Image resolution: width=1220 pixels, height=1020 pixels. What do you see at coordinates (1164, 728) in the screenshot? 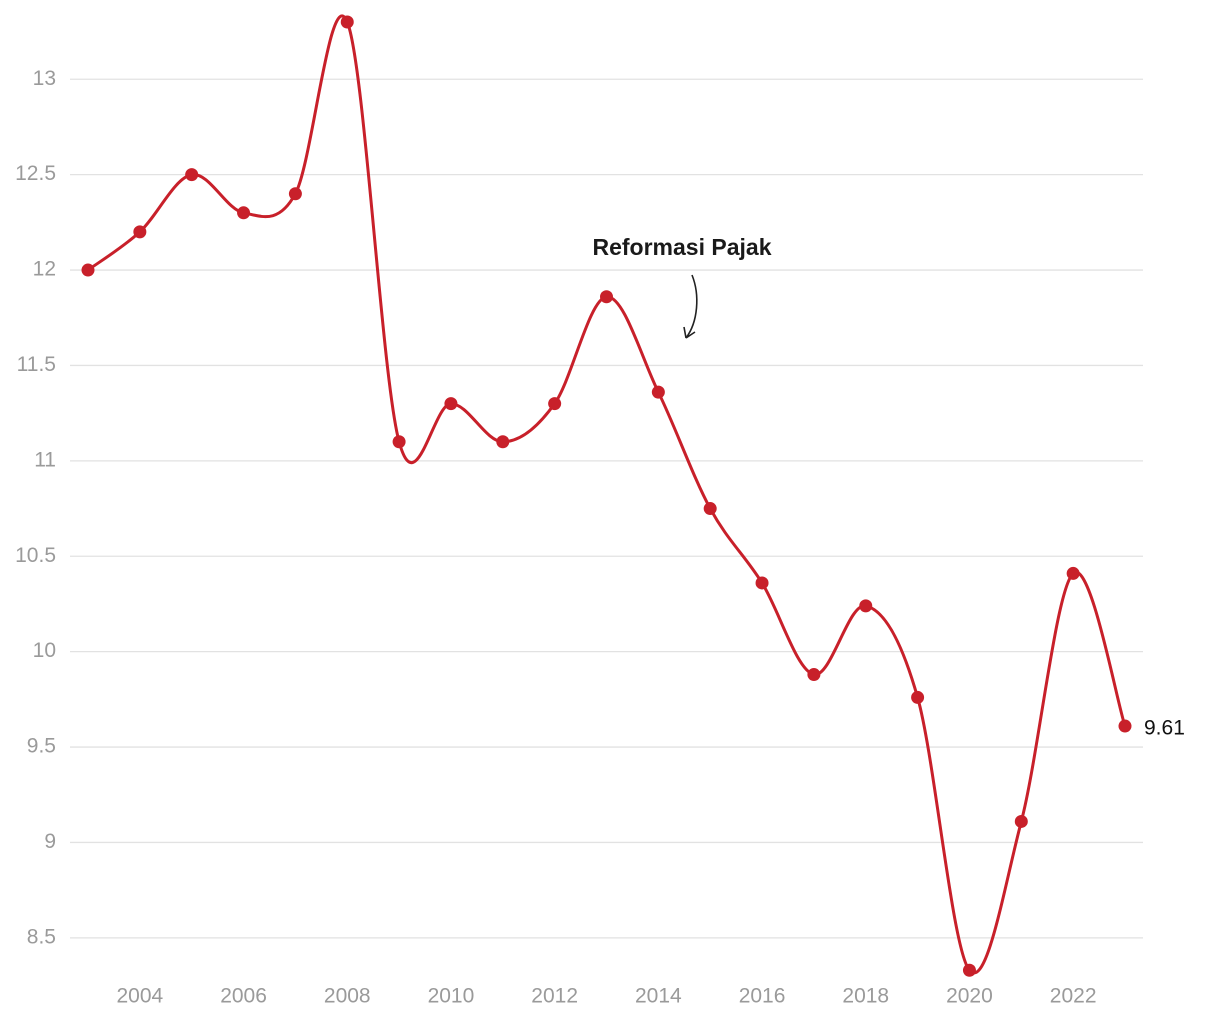
I see `value-label: 9.61` at bounding box center [1164, 728].